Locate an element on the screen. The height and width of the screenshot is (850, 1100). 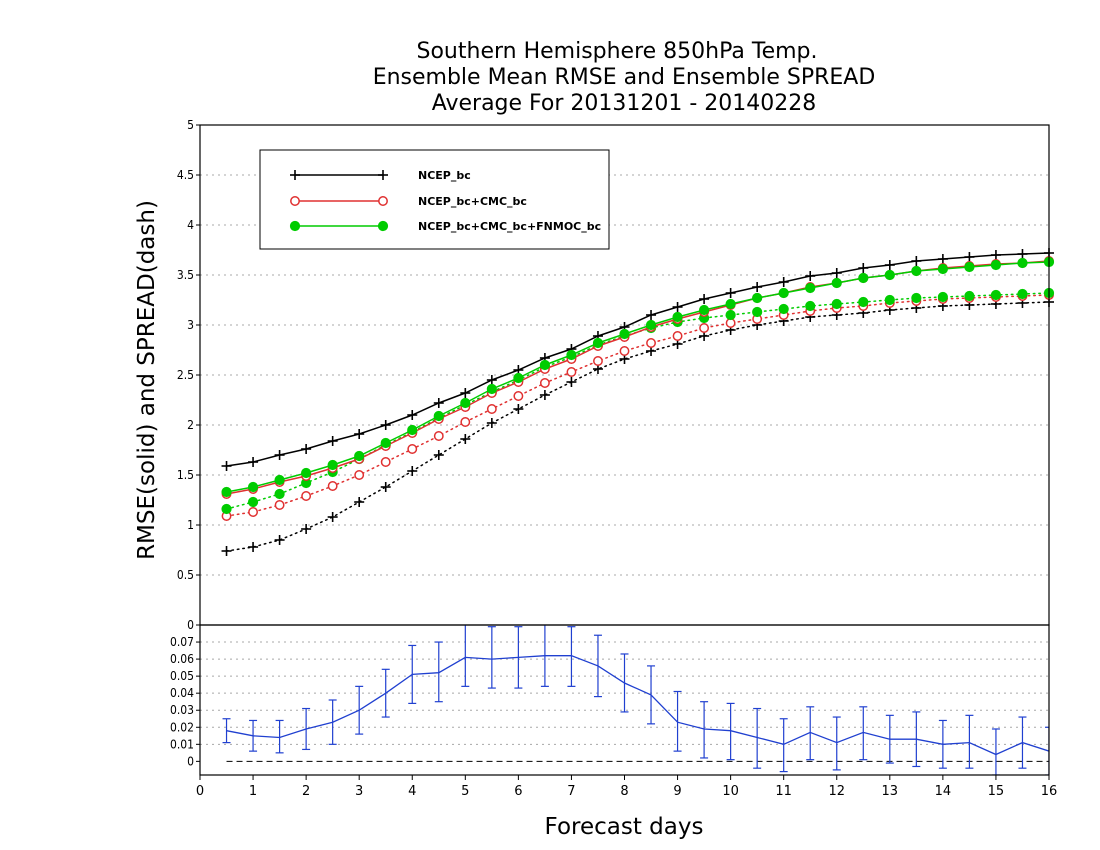
y-axis-label: RMSE(solid) and SPREAD(dash) is located at coordinates (147, 380).